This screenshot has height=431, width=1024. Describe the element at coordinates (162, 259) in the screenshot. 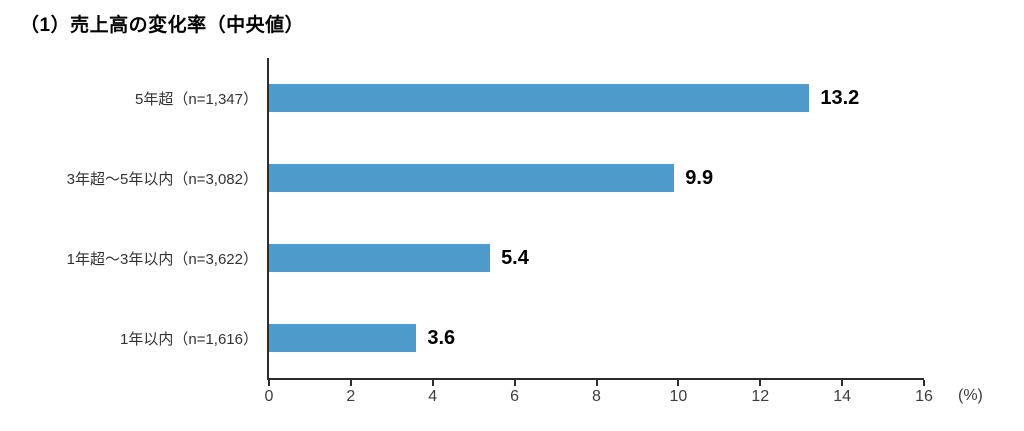

I see `category-label: 1年超～3年以内（n=3,622）` at that location.